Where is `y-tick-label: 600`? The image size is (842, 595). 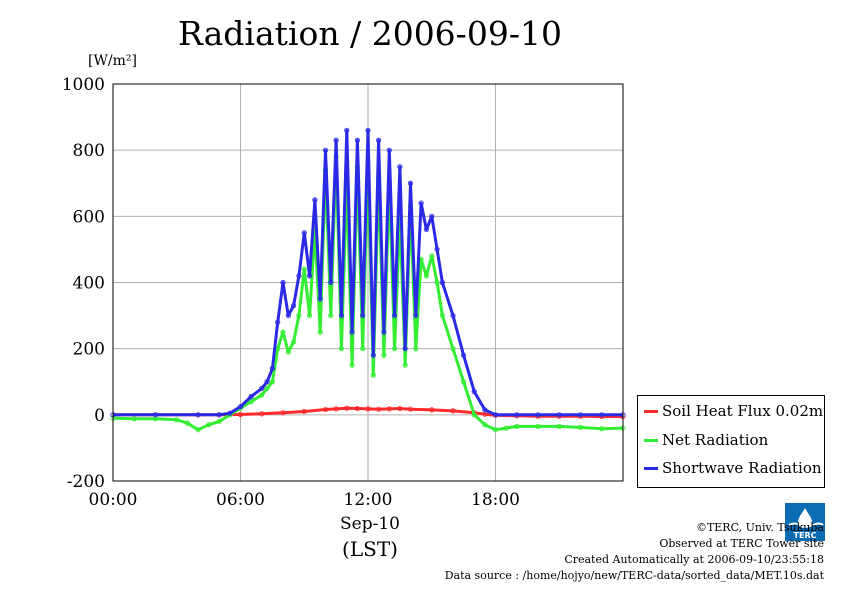
y-tick-label: 600 is located at coordinates (89, 217).